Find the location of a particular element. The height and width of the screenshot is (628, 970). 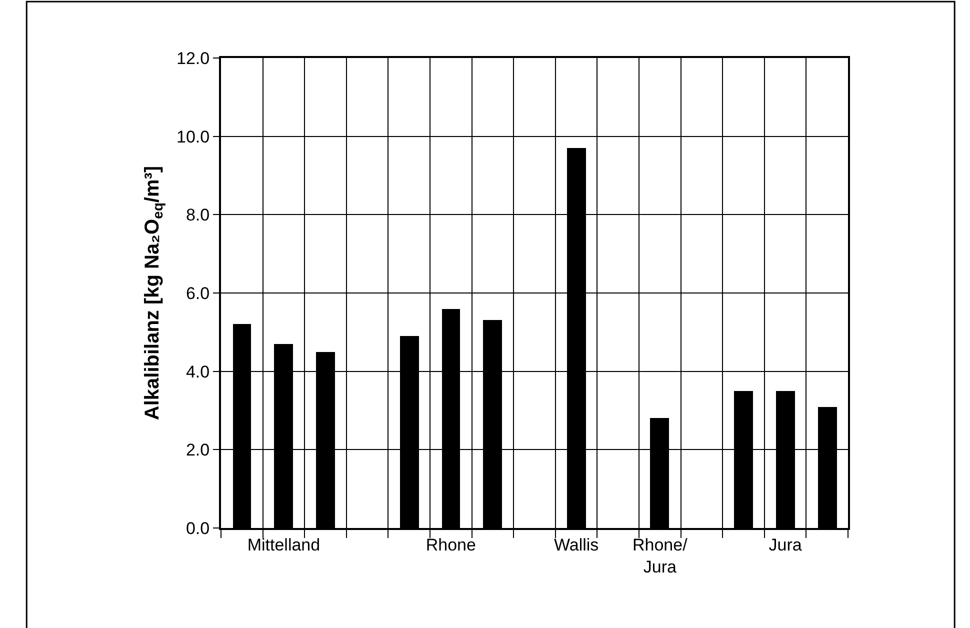

y-tick-label: 2.0 is located at coordinates (198, 450).